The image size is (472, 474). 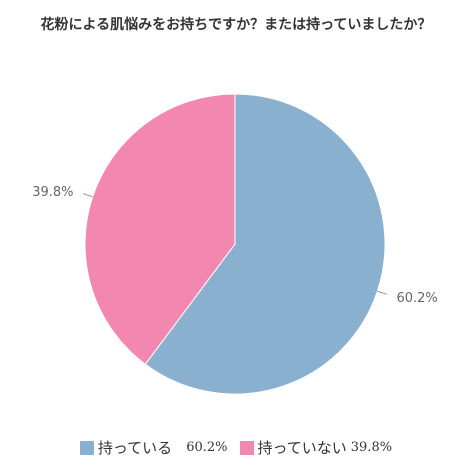 What do you see at coordinates (371, 447) in the screenshot?
I see `legend-value-1: 39.8%` at bounding box center [371, 447].